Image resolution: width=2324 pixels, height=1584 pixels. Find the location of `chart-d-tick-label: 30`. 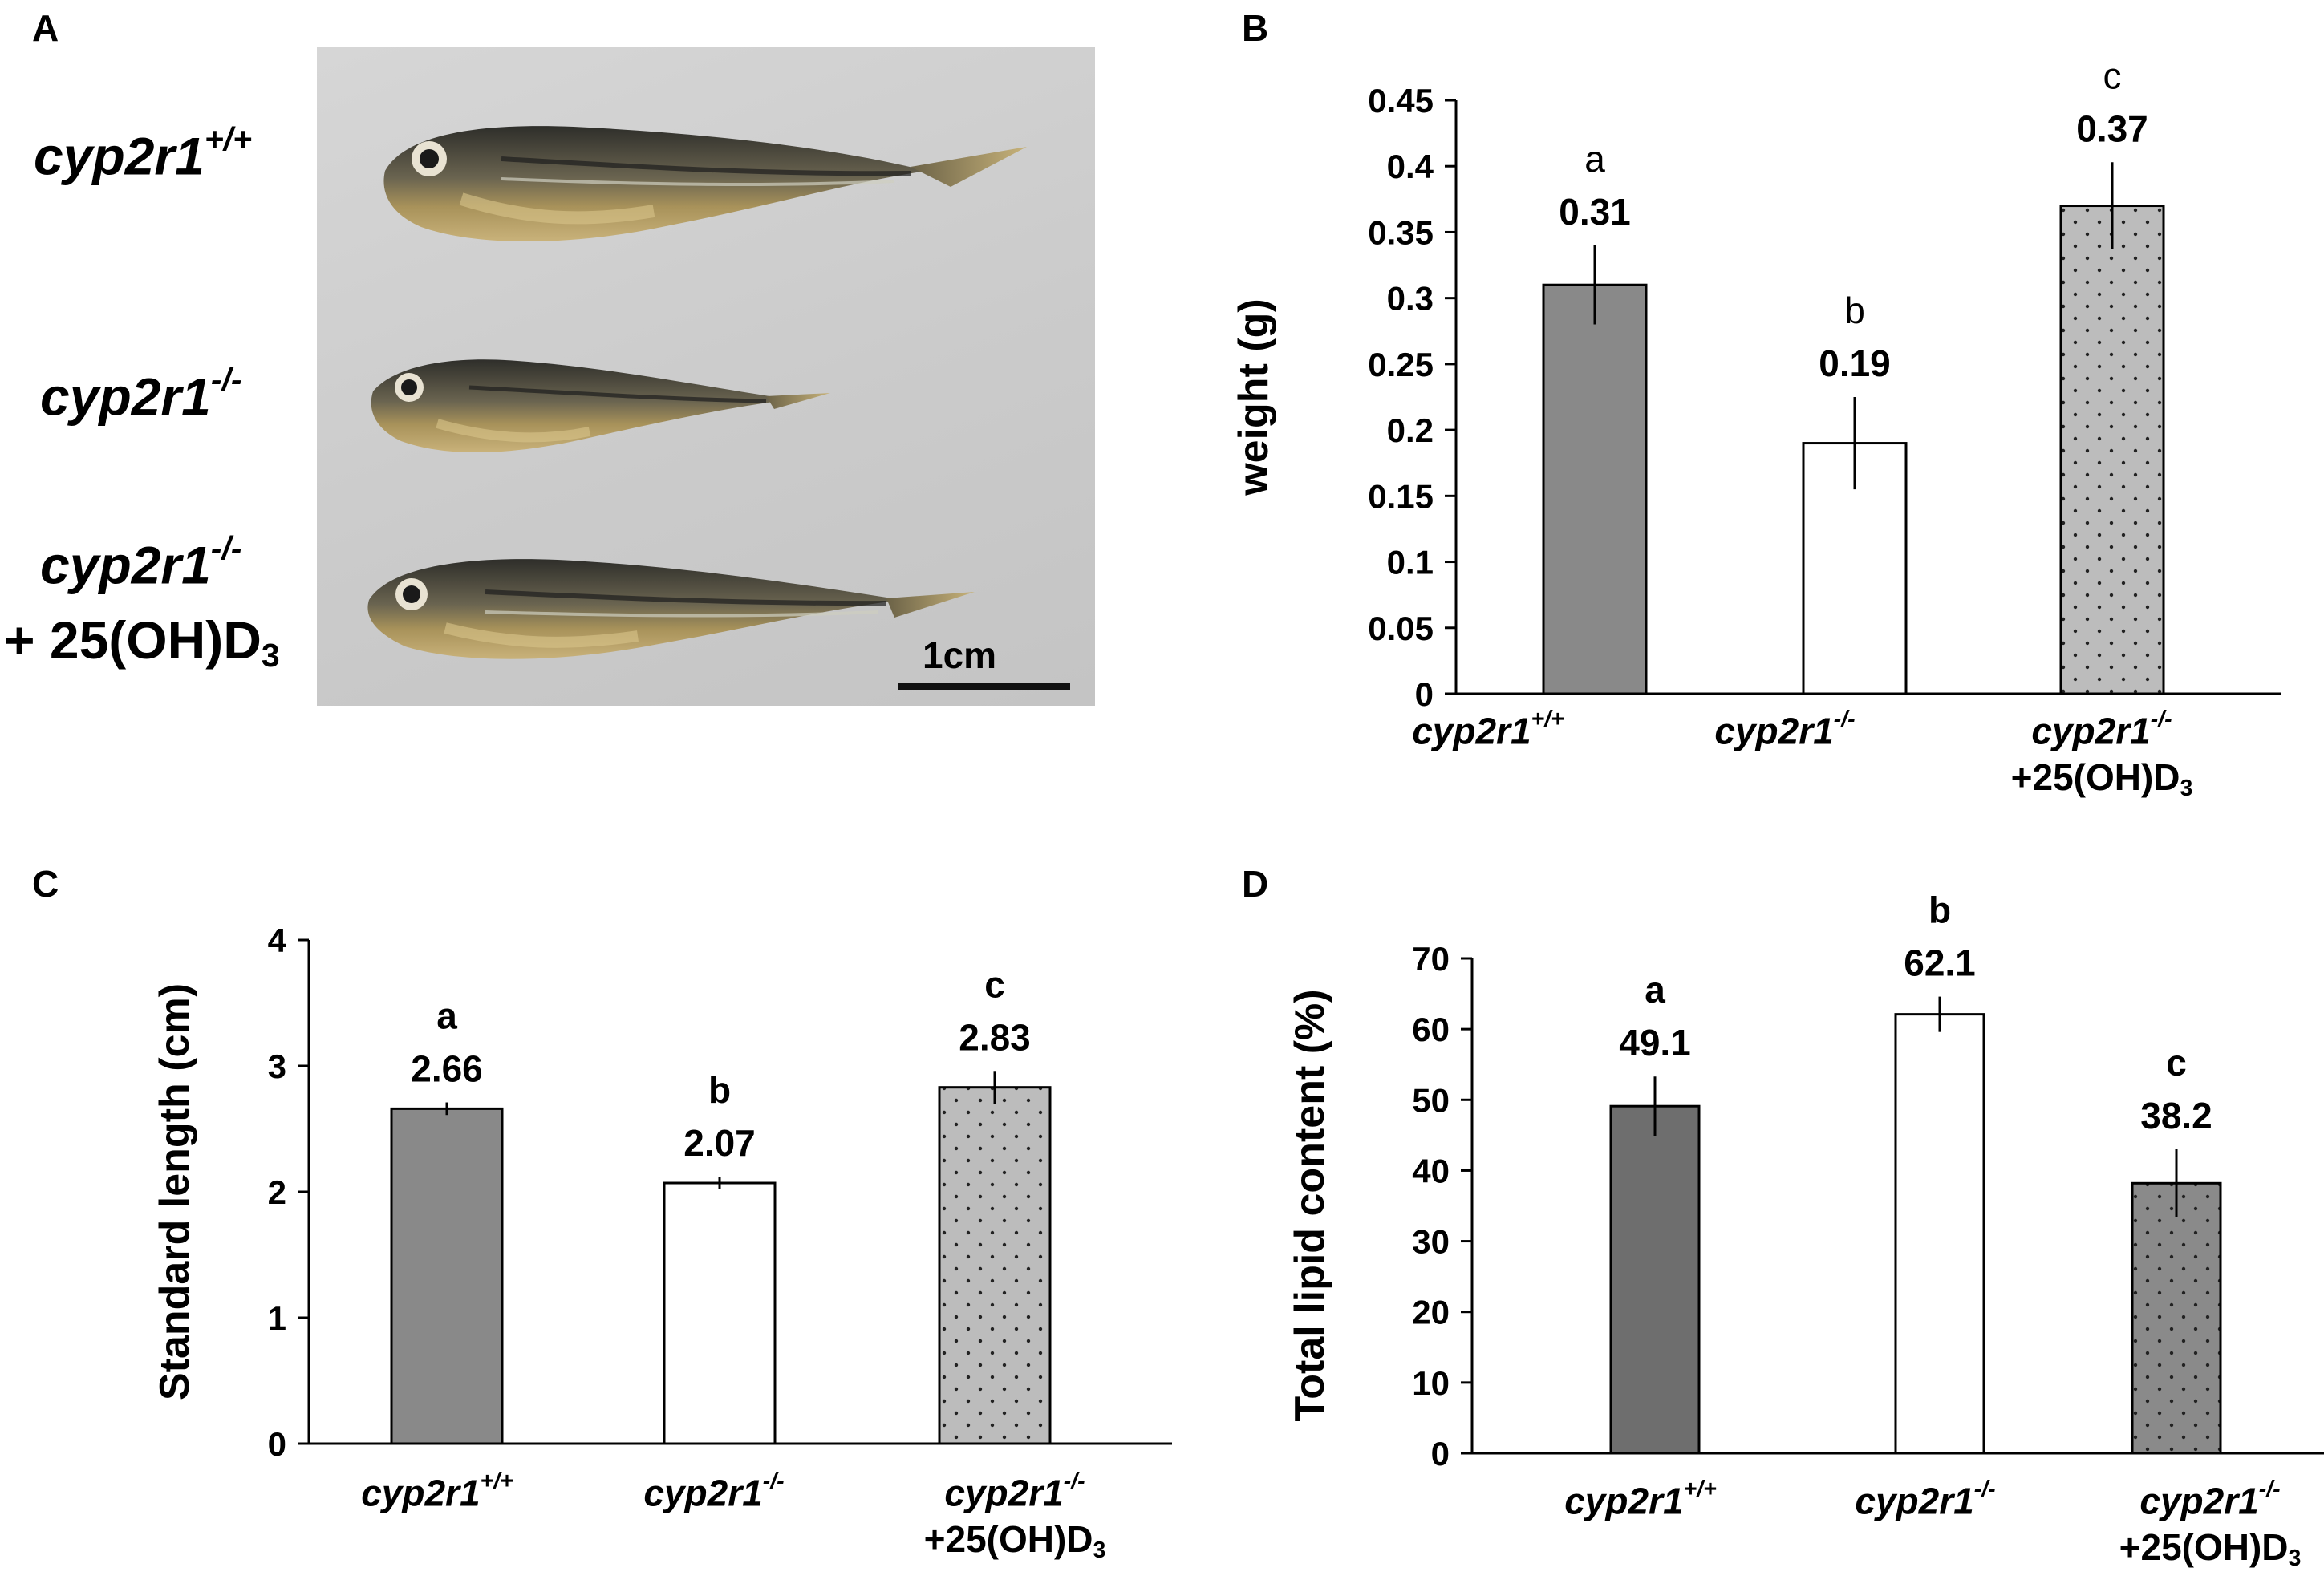

chart-d-tick-label: 30 is located at coordinates (1431, 1242).